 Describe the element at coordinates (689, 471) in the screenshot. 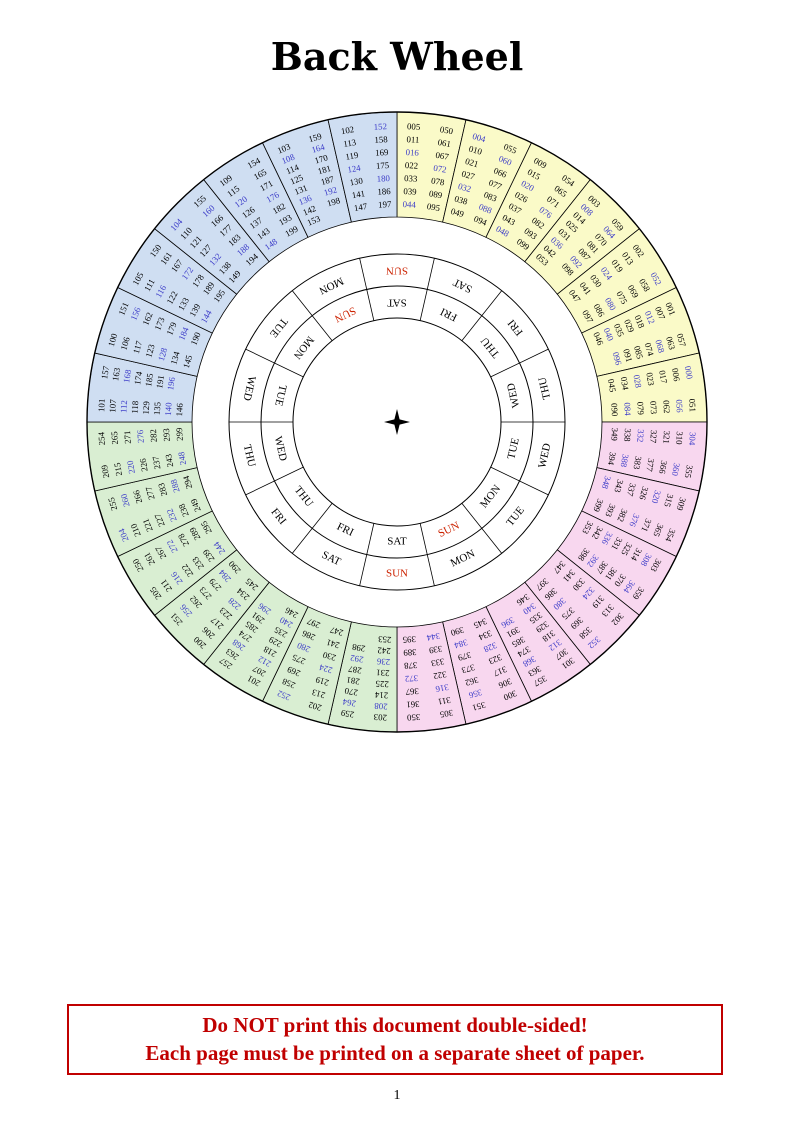

I see `year-label: 355` at that location.